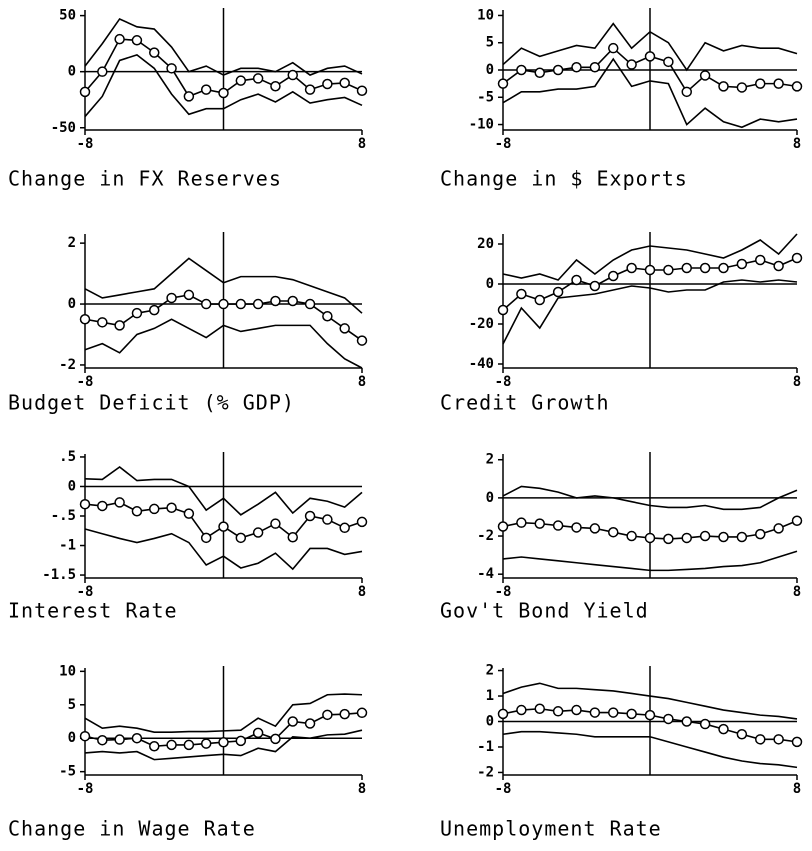 This screenshot has width=812, height=851. I want to click on panel: -1.5 -1 -.5 0 .5 -8 8 Interest Rate, so click(188, 536).